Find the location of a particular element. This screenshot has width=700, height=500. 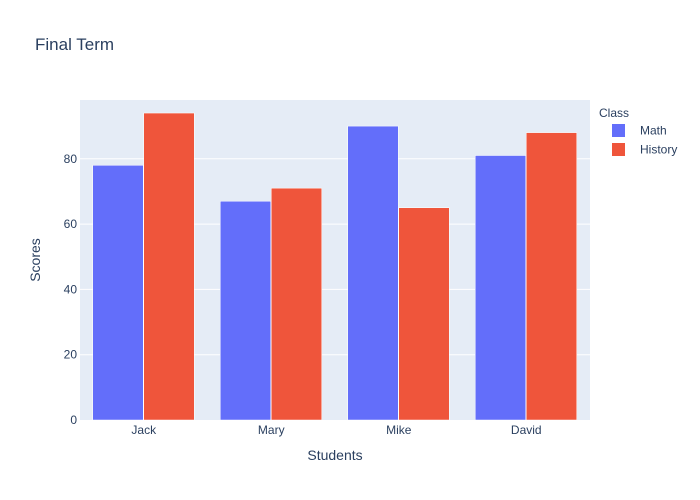

y-axis-ticks: 0 20 40 60 80 is located at coordinates (71, 289).